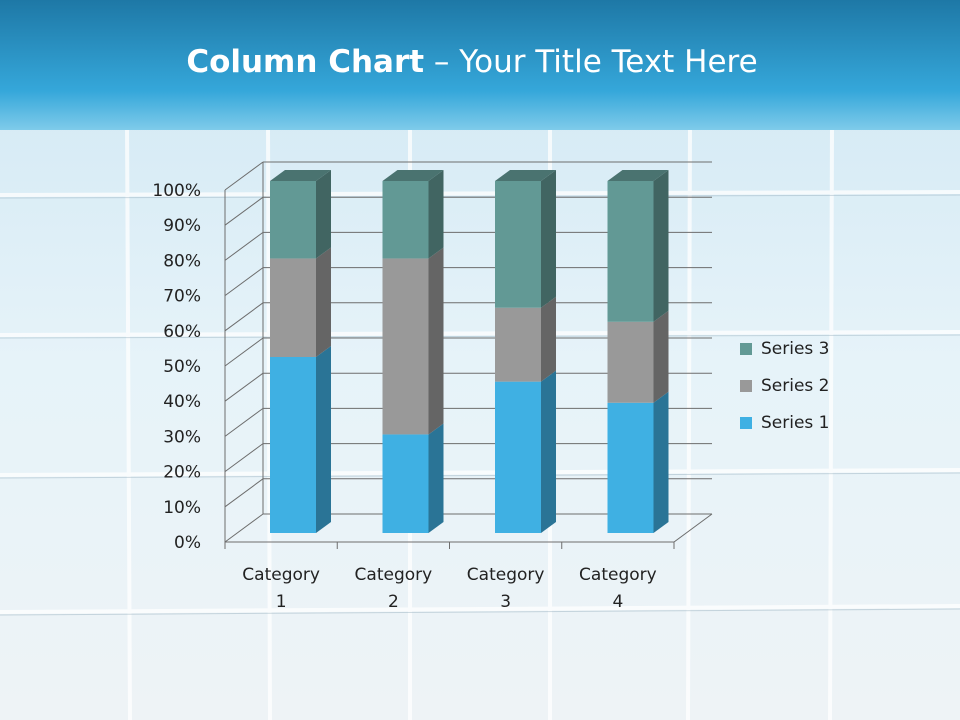 This screenshot has height=720, width=960. Describe the element at coordinates (182, 332) in the screenshot. I see `y-tick-label: 60%` at that location.